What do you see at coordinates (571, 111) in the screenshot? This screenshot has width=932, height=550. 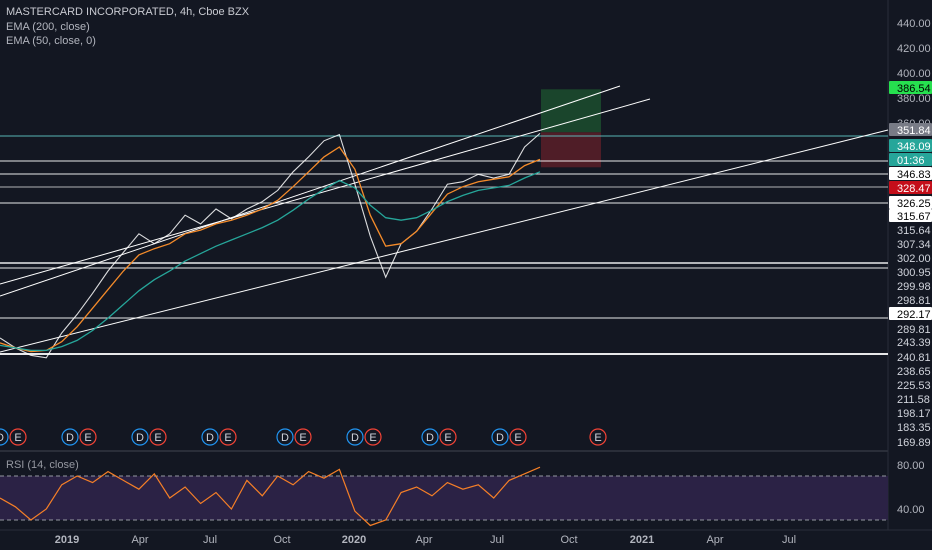 I see `target-zone` at bounding box center [571, 111].